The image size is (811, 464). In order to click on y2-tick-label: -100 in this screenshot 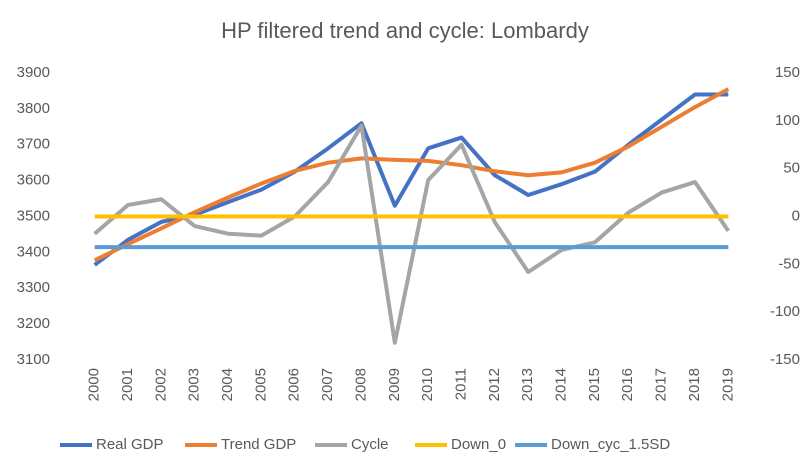, I will do `click(785, 311)`.